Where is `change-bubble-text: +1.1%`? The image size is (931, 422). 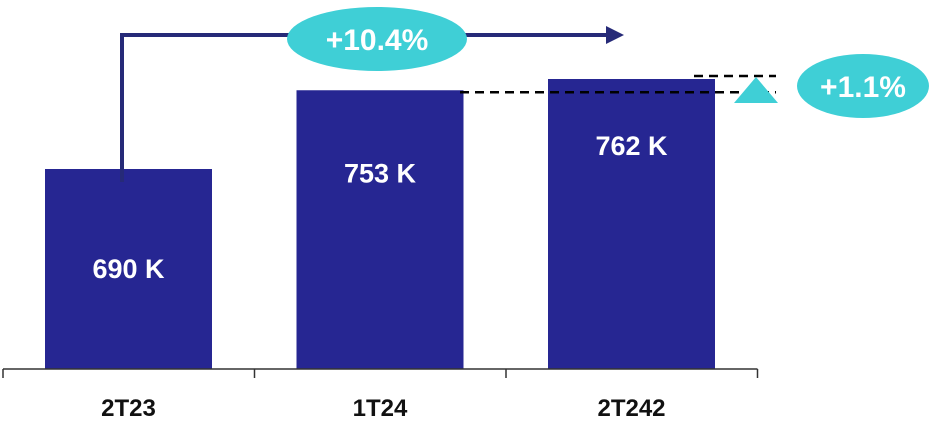 change-bubble-text: +1.1% is located at coordinates (863, 87).